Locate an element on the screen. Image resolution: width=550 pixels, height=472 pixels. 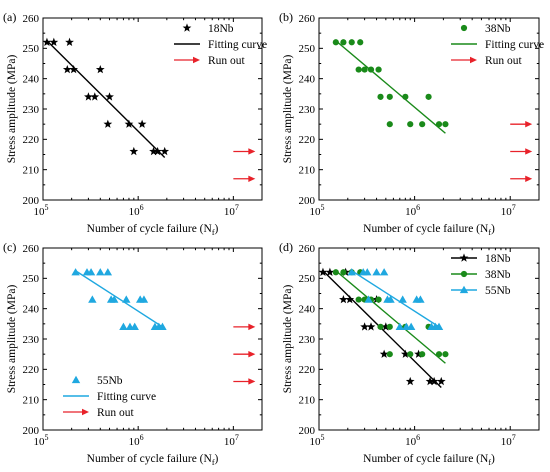
legend-runout-swatch is located at coordinates (76, 412).